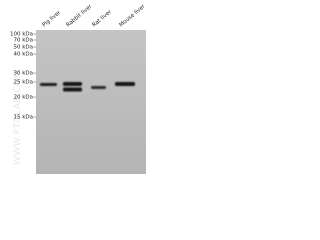 The image size is (320, 240). What do you see at coordinates (23, 48) in the screenshot?
I see `marker-label: 50 kDa` at bounding box center [23, 48].